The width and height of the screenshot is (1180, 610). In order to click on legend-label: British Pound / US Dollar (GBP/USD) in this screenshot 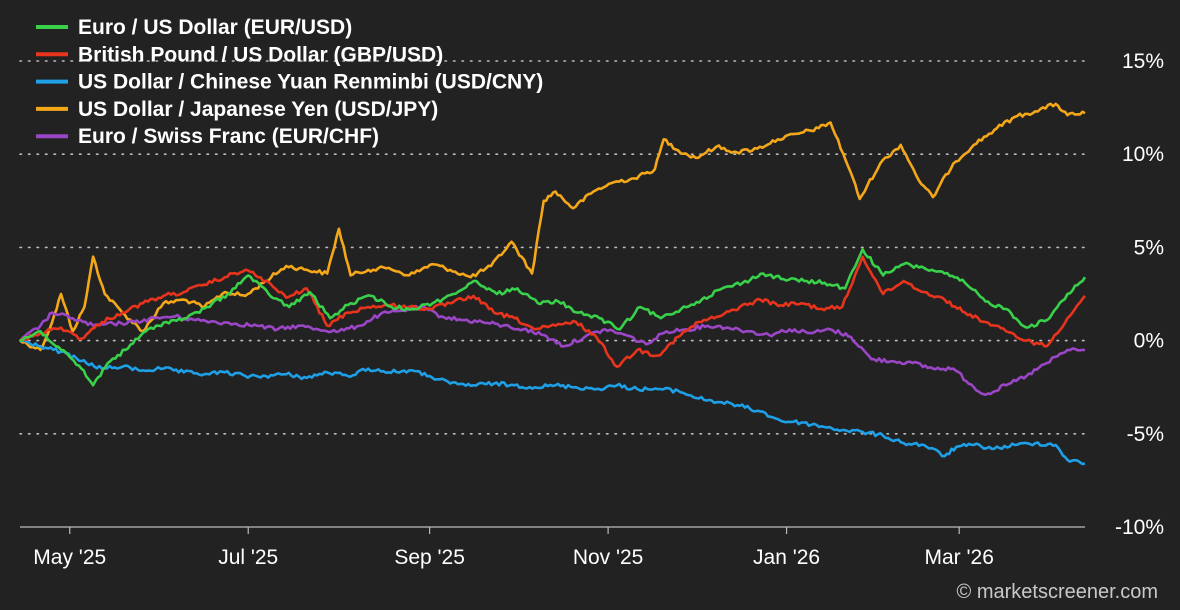, I will do `click(260, 54)`.